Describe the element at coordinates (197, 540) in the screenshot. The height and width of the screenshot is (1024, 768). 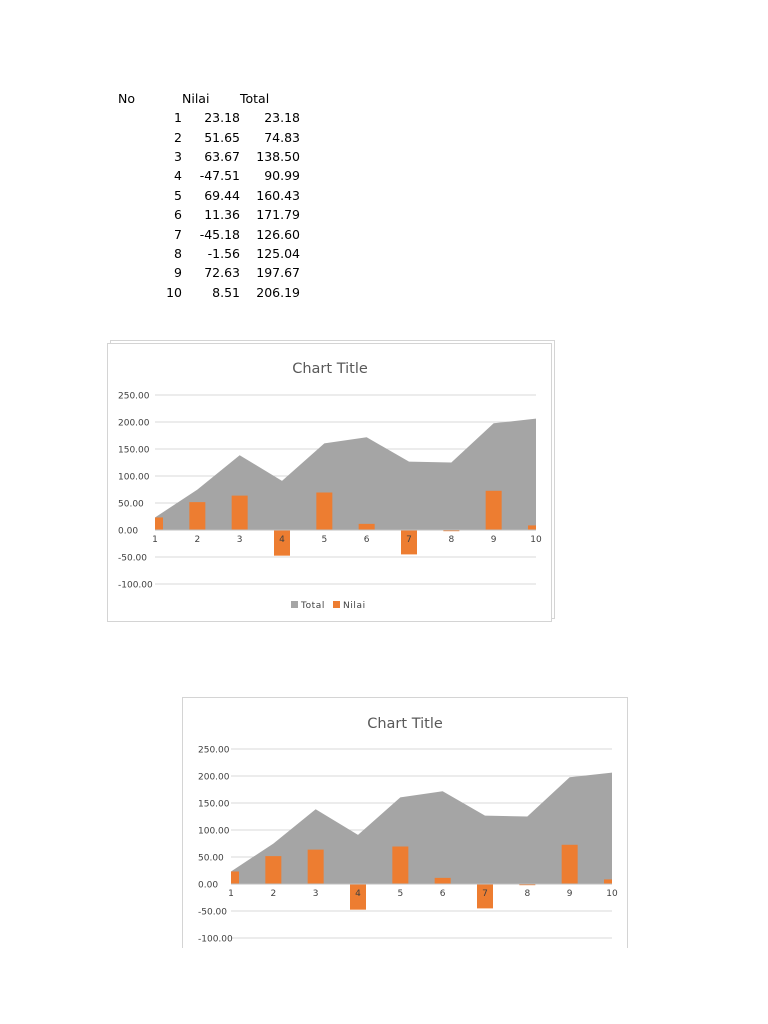
I see `x-tick-label: 2` at that location.